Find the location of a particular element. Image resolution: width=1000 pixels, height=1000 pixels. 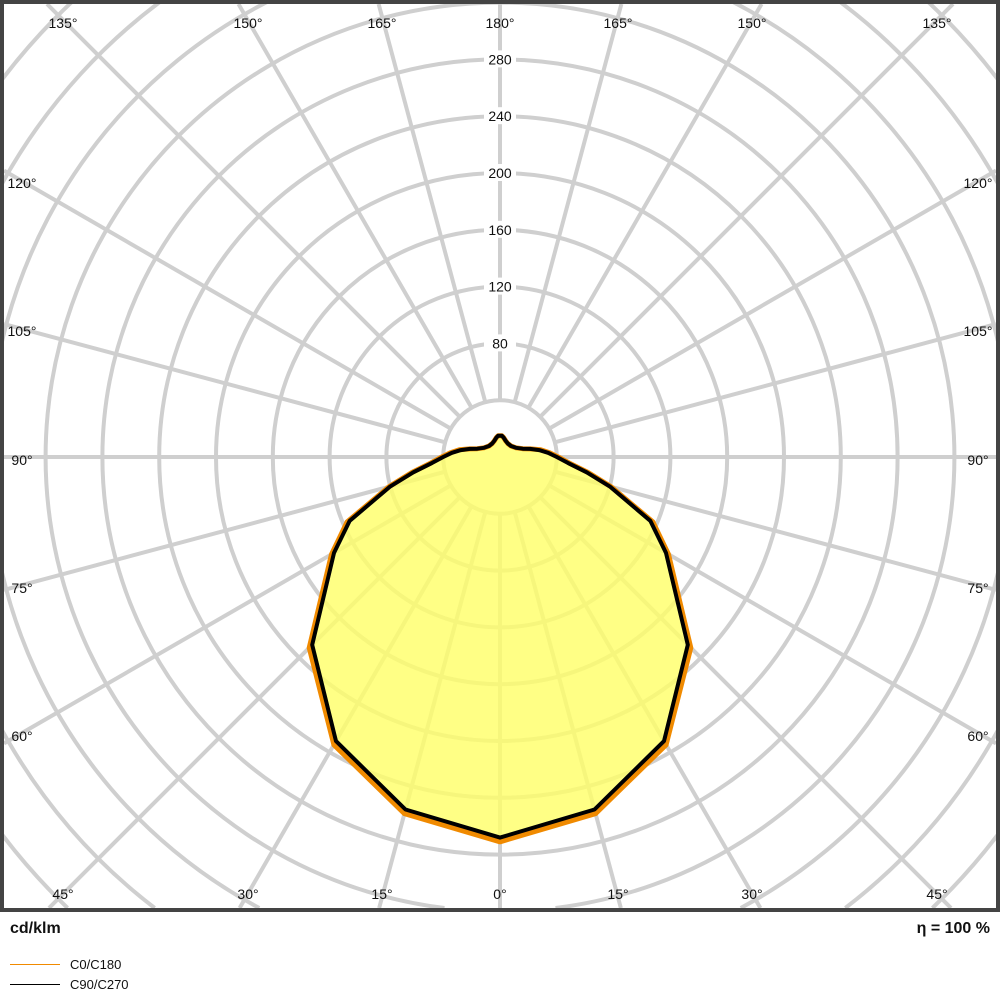

angle-label-right: 120° is located at coordinates (978, 183).